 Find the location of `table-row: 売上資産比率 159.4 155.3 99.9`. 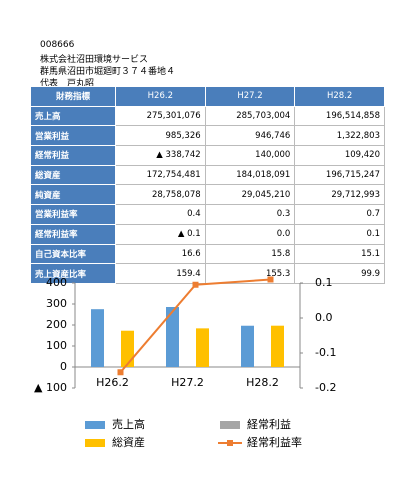

table-row: 売上資産比率 159.4 155.3 99.9 is located at coordinates (207, 273).